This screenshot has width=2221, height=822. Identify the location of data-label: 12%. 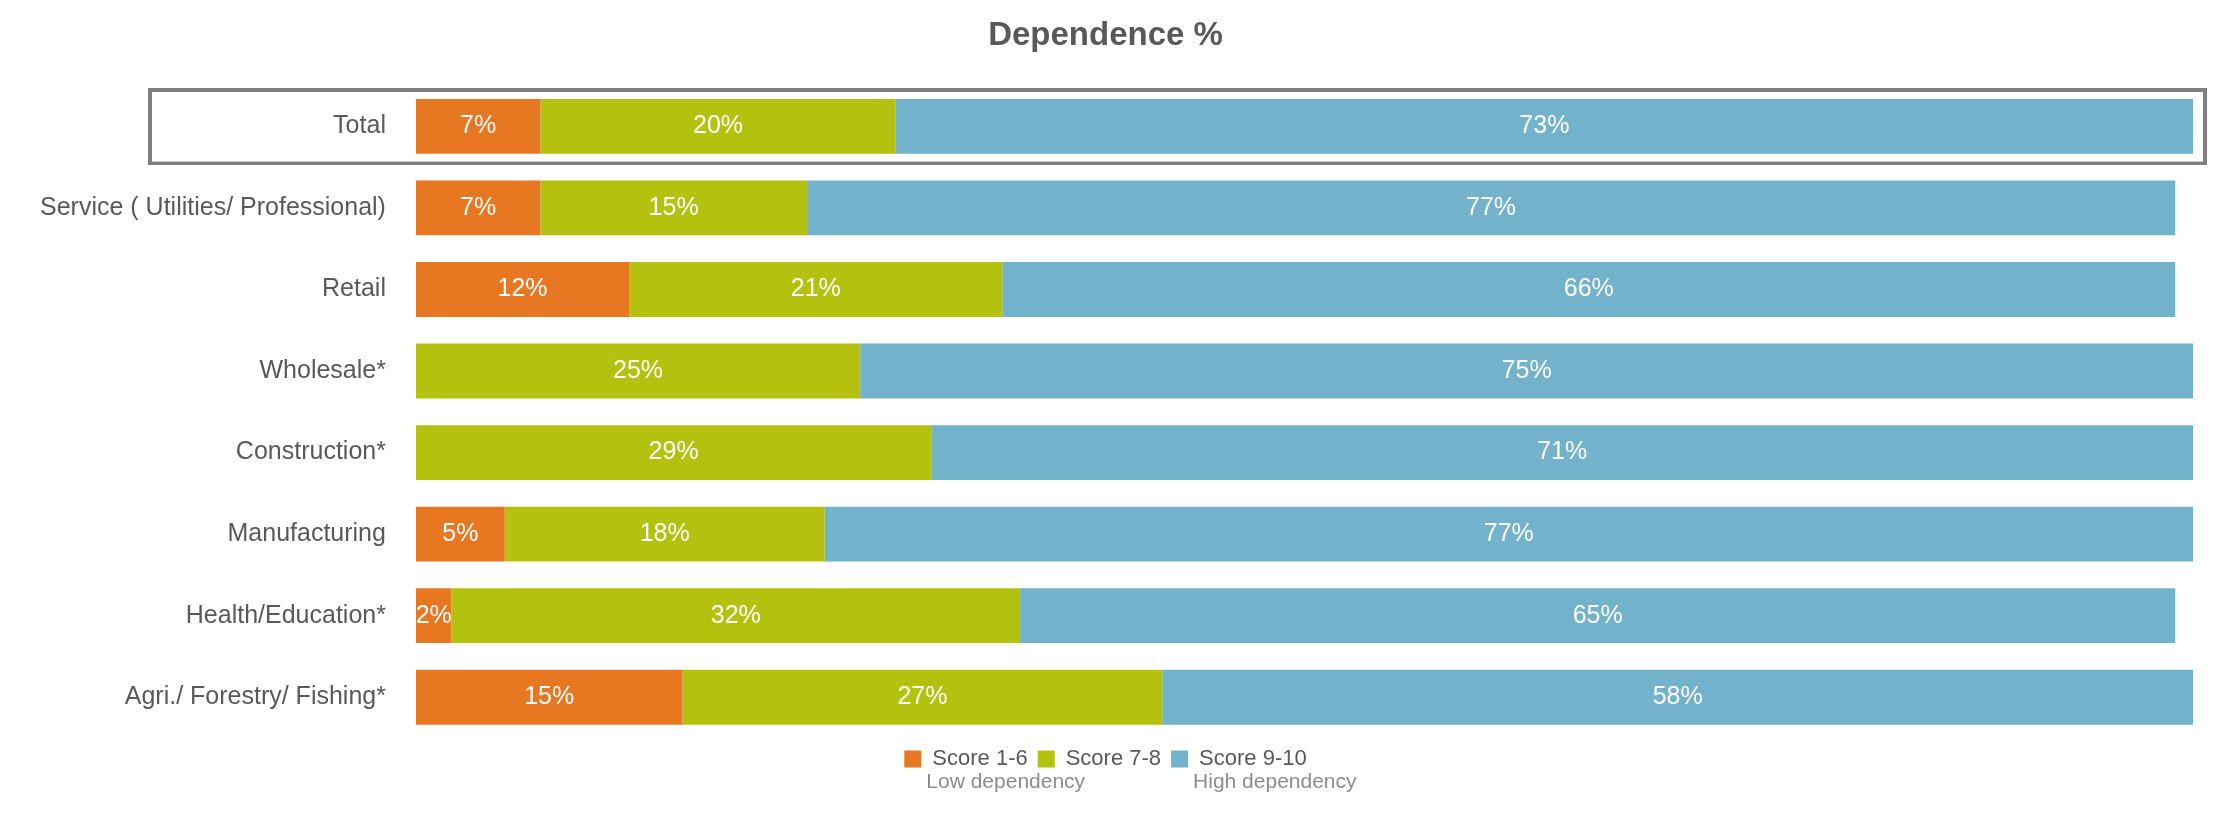
(522, 287).